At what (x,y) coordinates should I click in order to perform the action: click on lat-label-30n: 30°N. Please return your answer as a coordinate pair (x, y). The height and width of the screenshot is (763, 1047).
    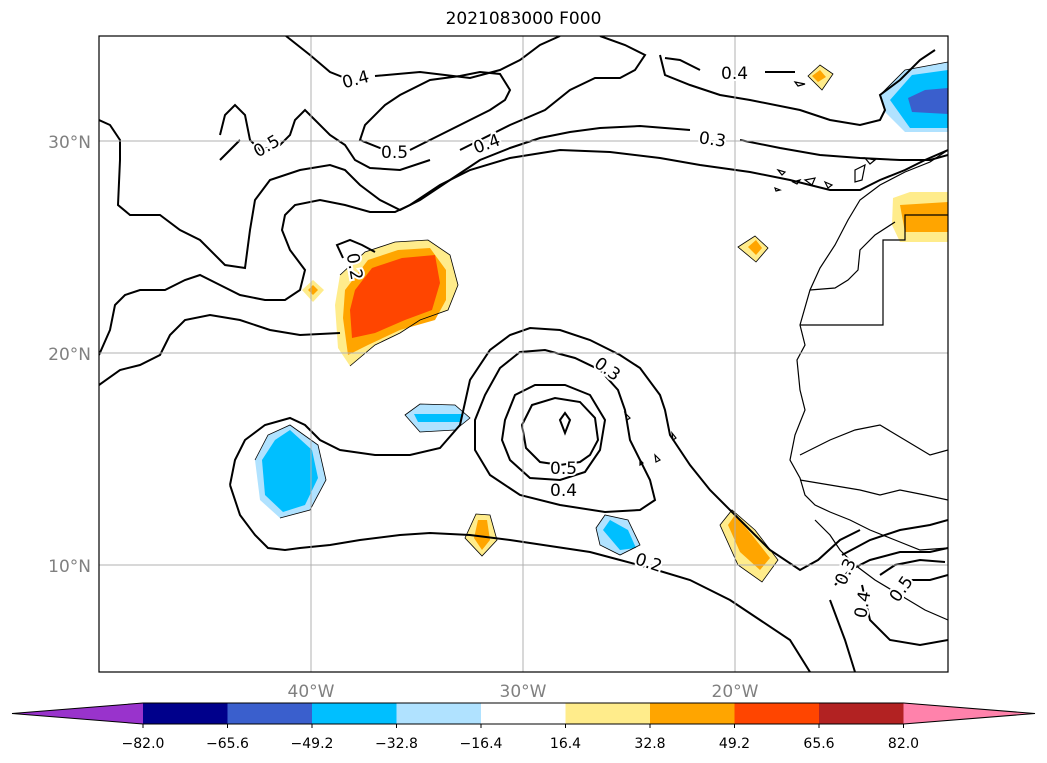
    Looking at the image, I should click on (69, 143).